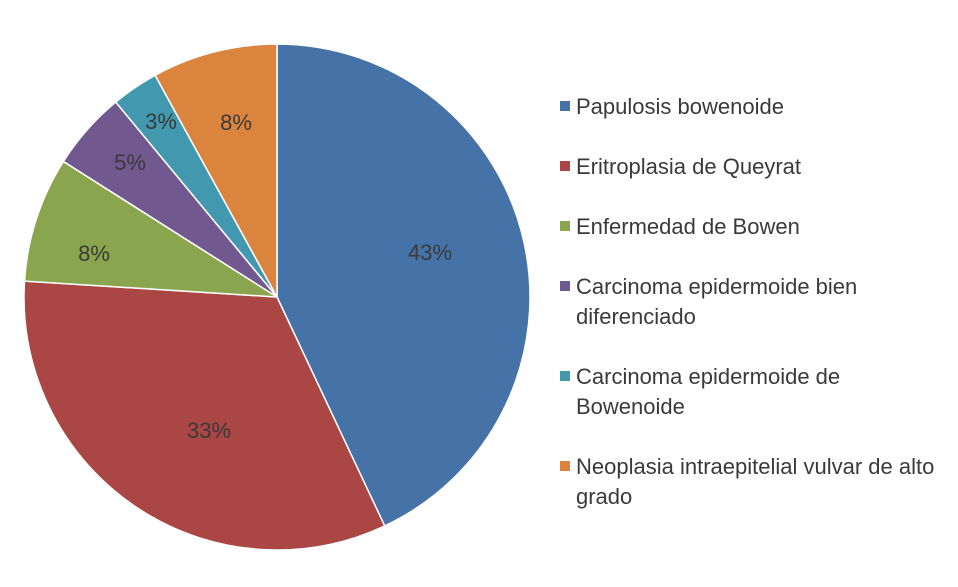  Describe the element at coordinates (688, 226) in the screenshot. I see `legend-label: Enfermedad de Bowen` at that location.